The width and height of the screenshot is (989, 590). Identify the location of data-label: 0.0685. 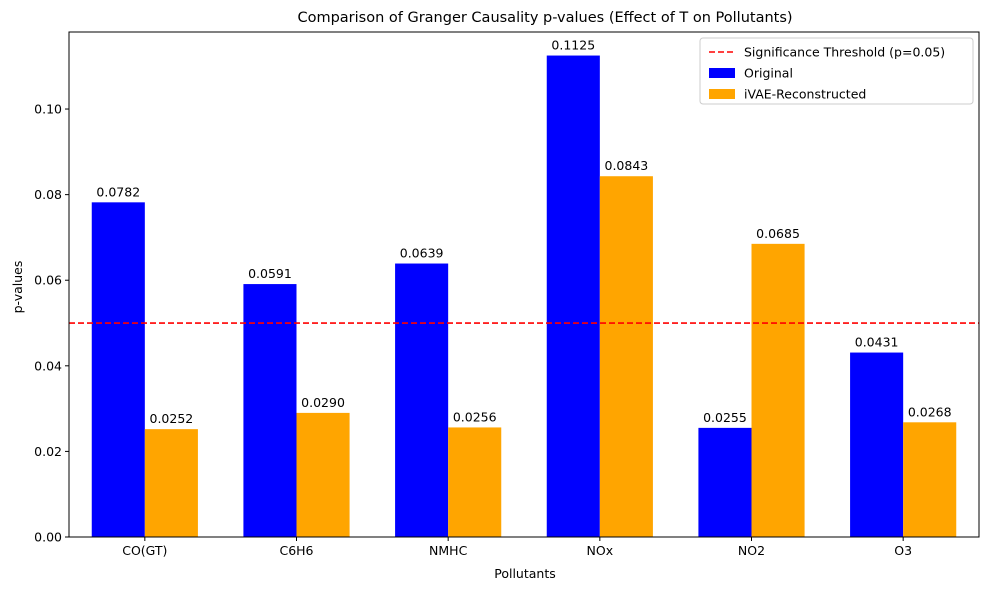
(778, 233).